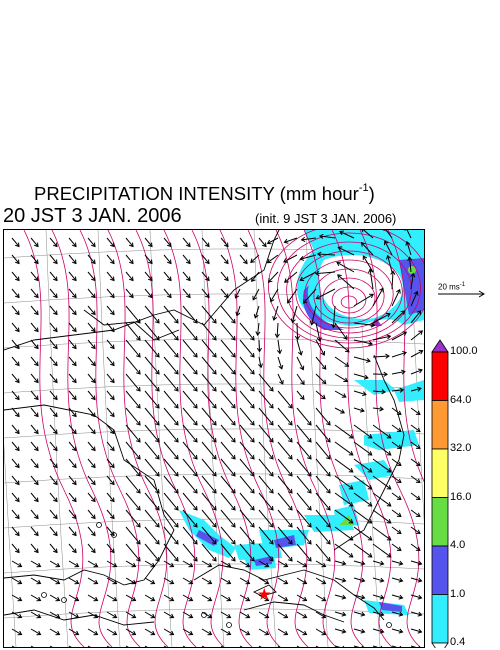 This screenshot has height=650, width=500. What do you see at coordinates (452, 287) in the screenshot?
I see `reference-vector-label: 20 ms-1` at bounding box center [452, 287].